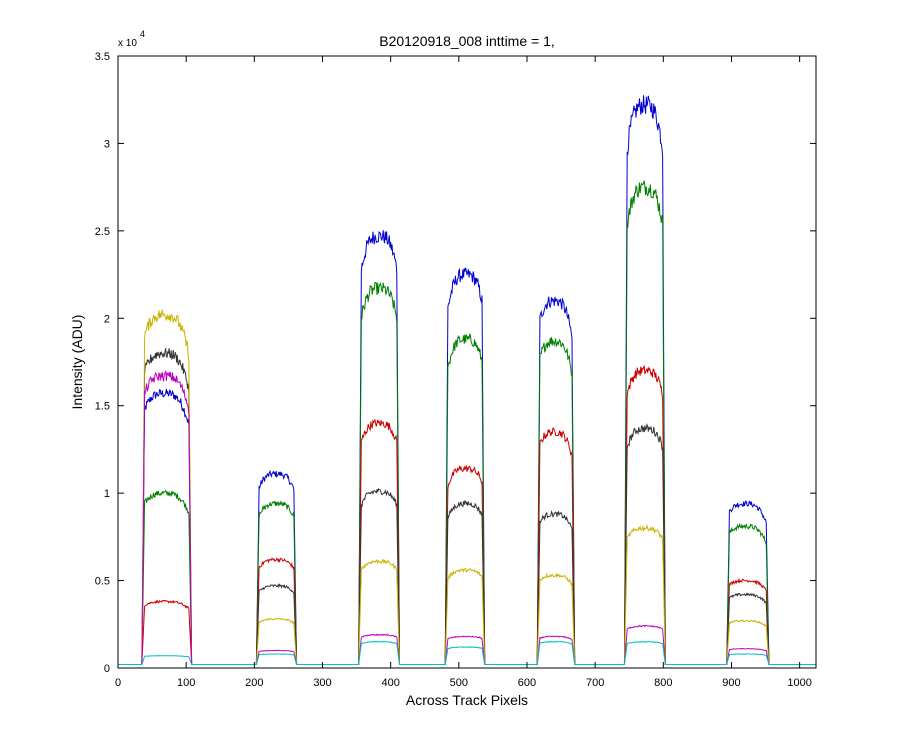 This screenshot has height=750, width=900. I want to click on y-tick-label: 1, so click(107, 494).